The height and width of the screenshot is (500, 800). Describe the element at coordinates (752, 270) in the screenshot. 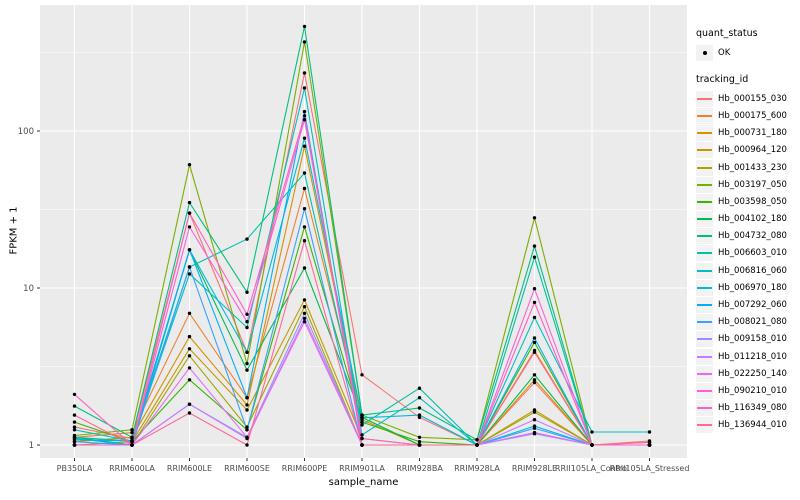

I see `legend-item-label: Hb_006816_060` at that location.